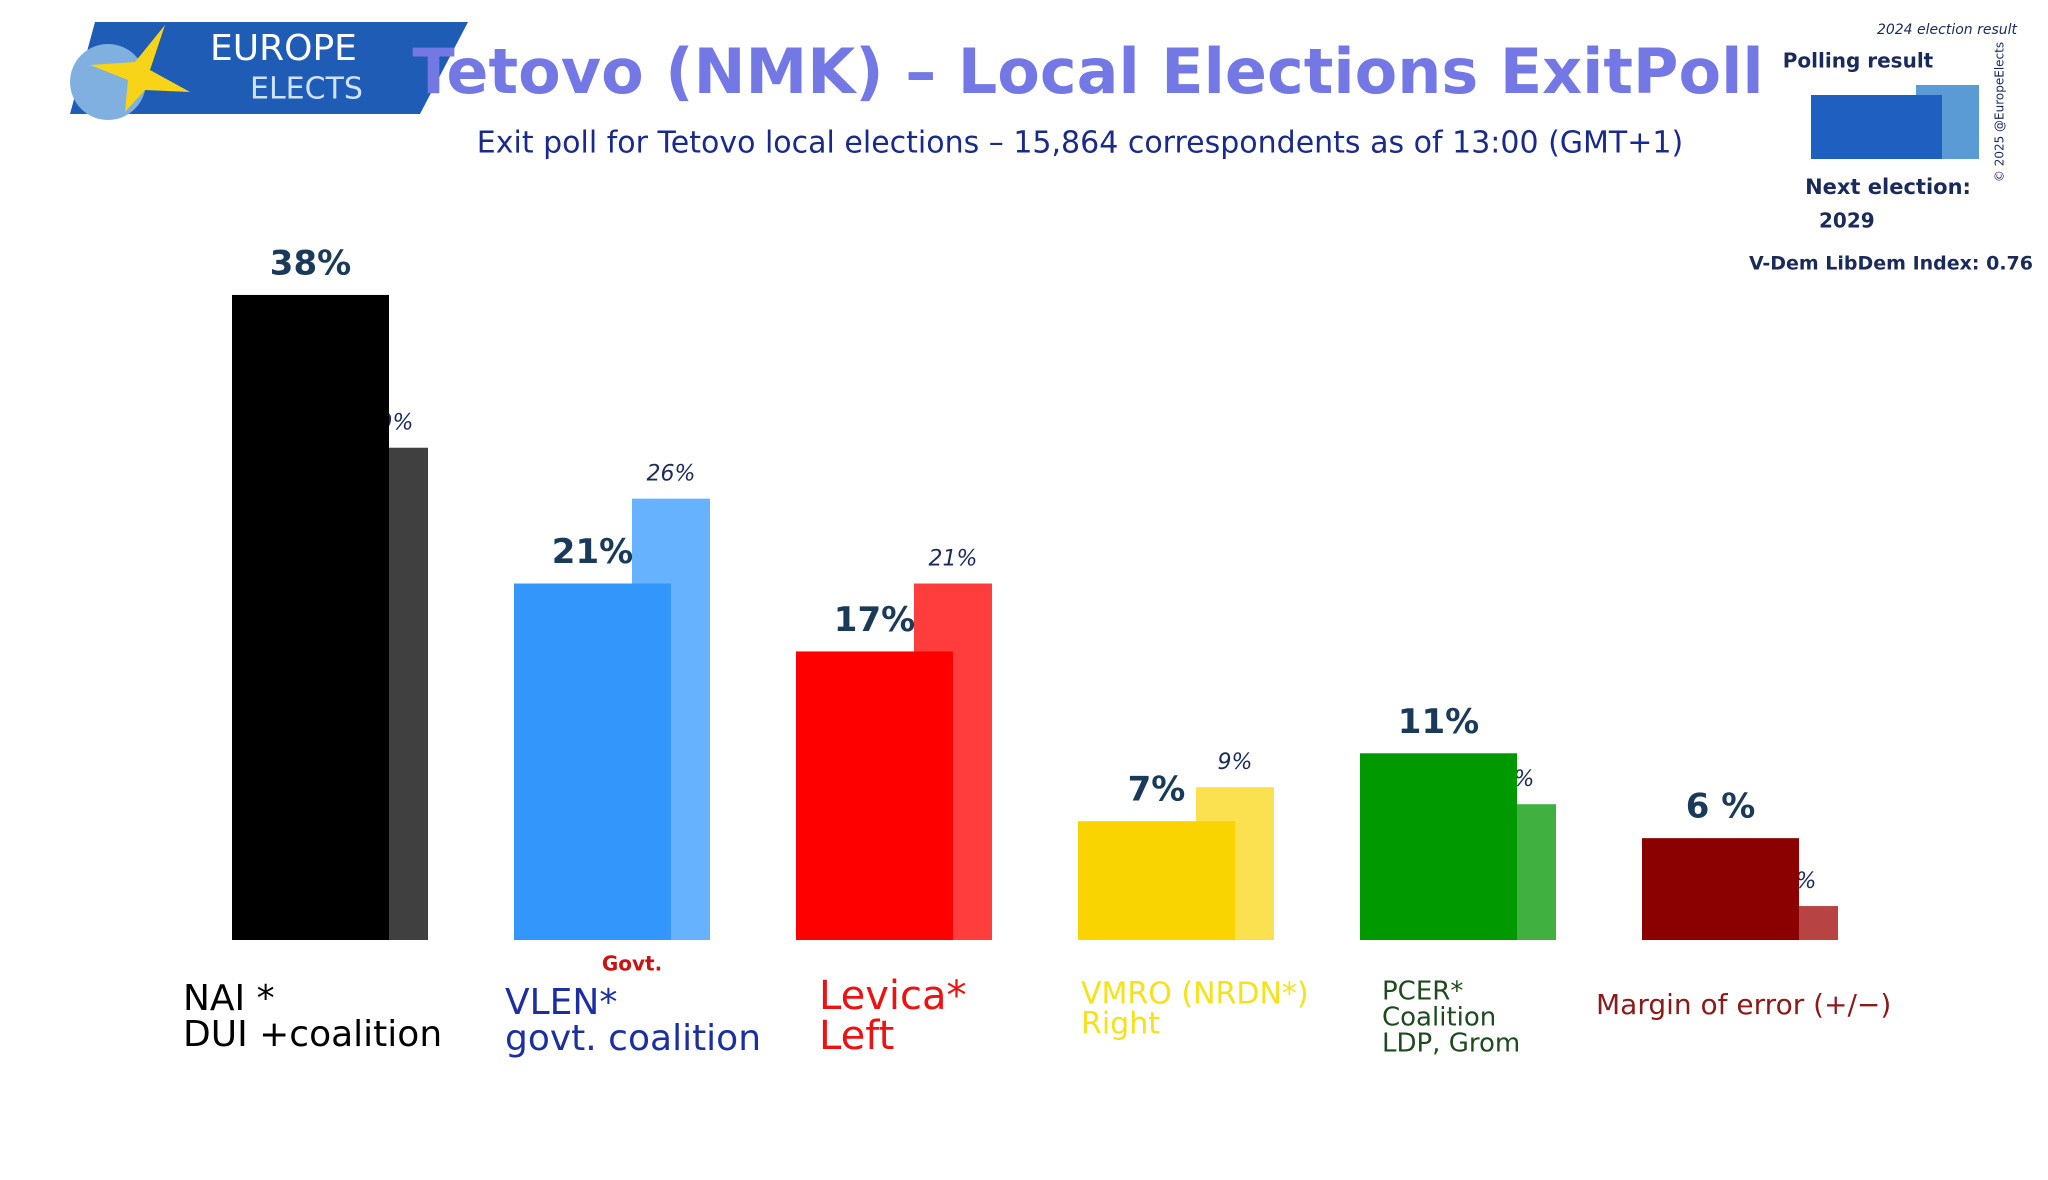 This screenshot has width=2048, height=1180. What do you see at coordinates (1947, 30) in the screenshot?
I see `legend-label: 2024 election result` at bounding box center [1947, 30].